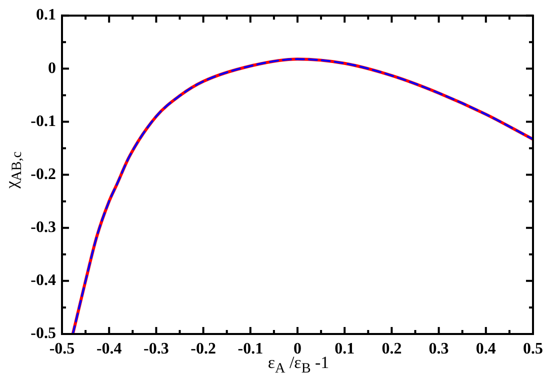  What do you see at coordinates (52, 68) in the screenshot?
I see `y-tick-label: 0` at bounding box center [52, 68].